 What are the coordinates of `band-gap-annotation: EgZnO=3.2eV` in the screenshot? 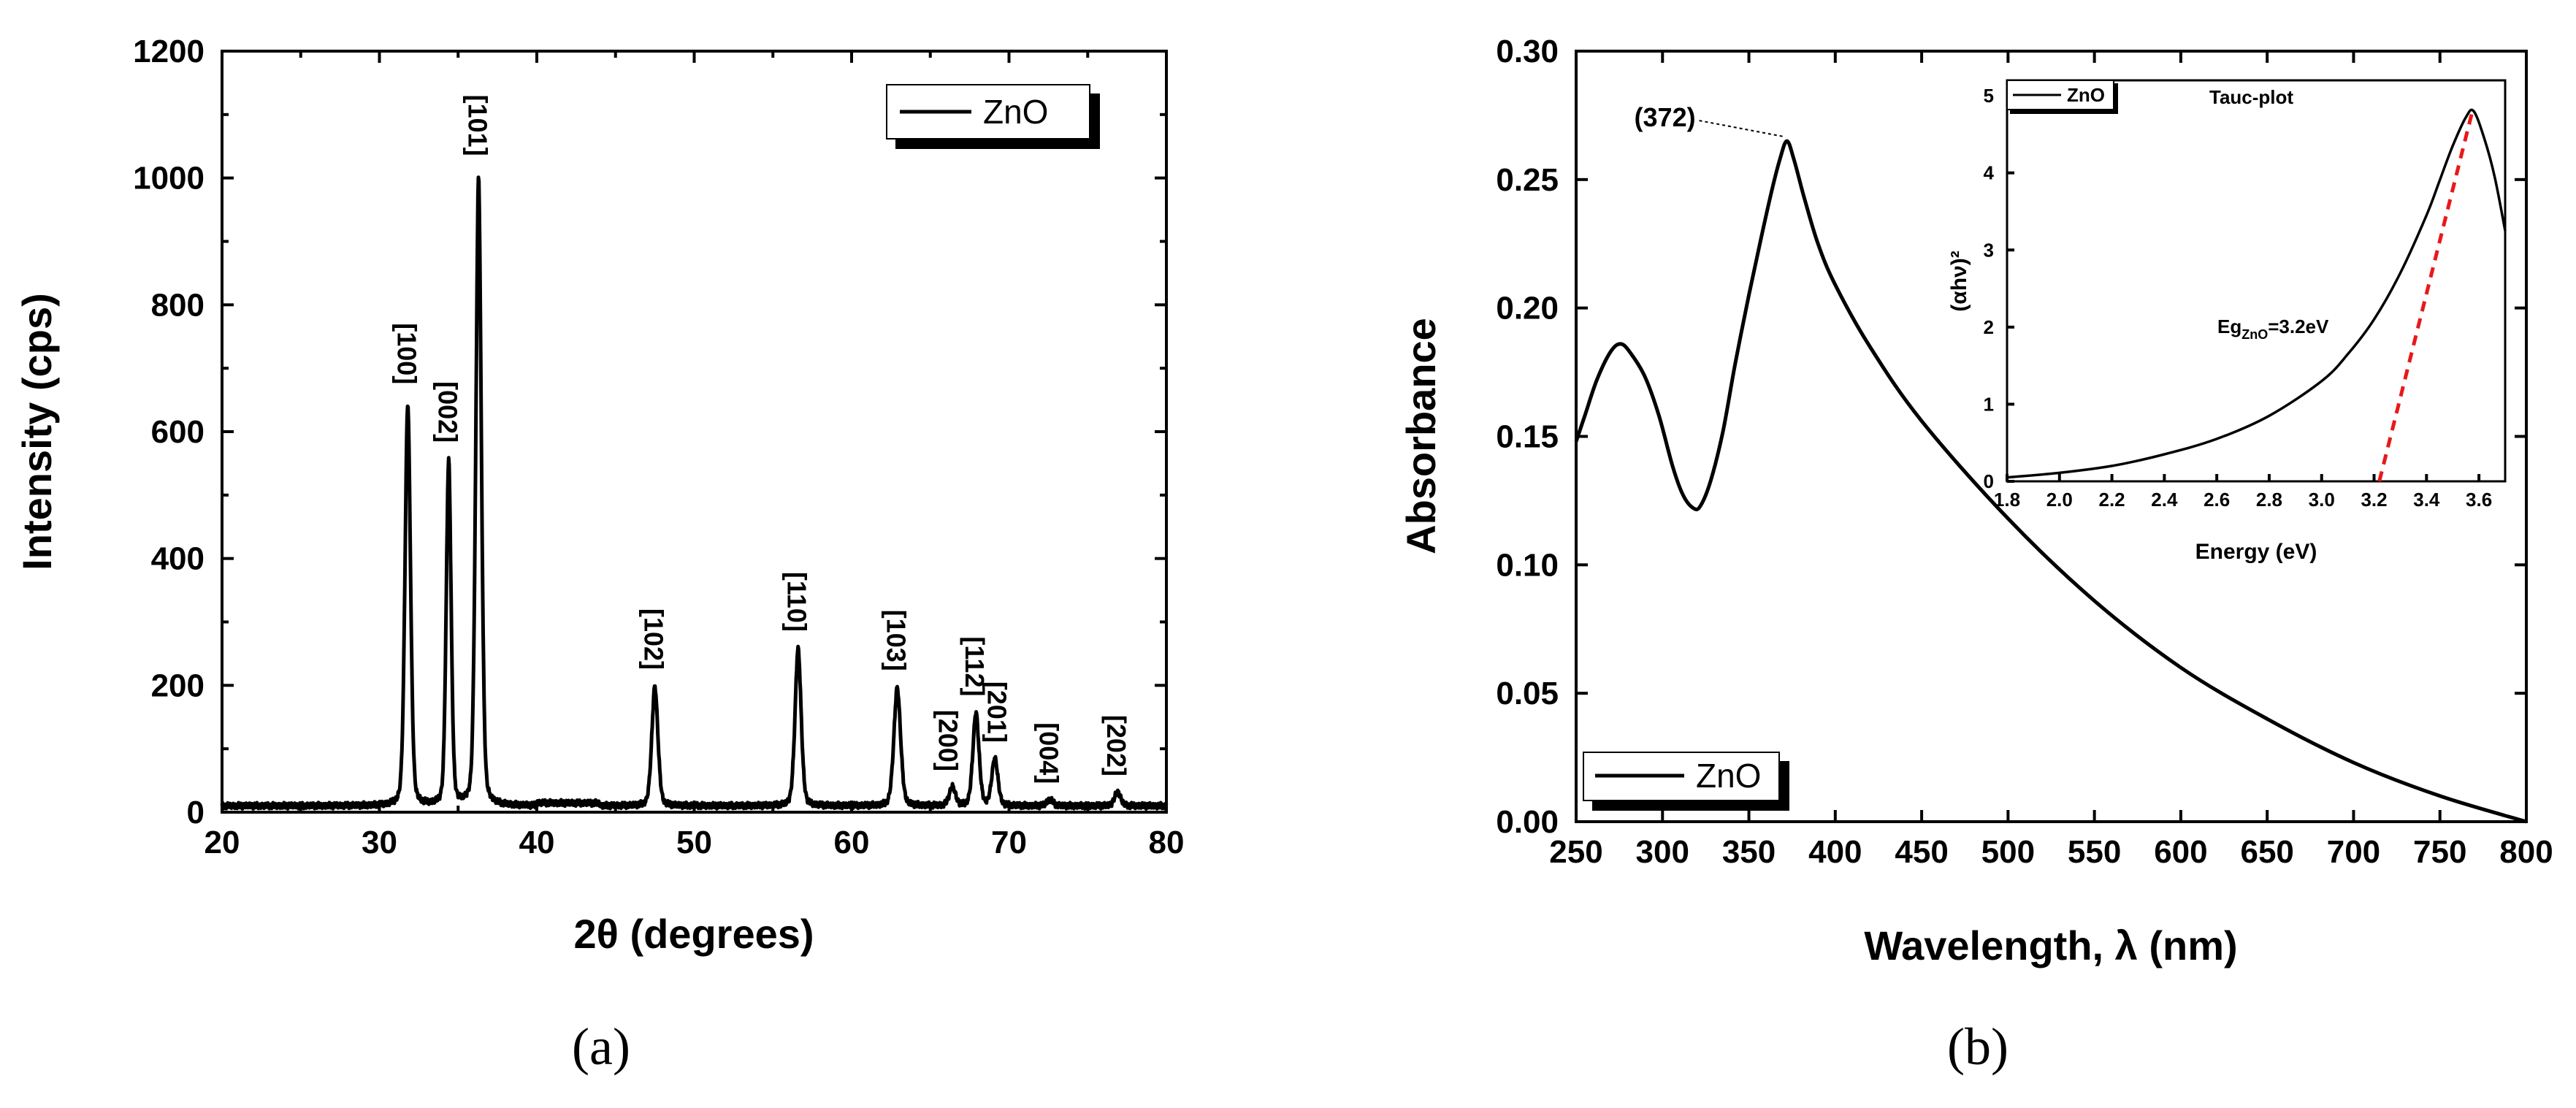 It's located at (2273, 329).